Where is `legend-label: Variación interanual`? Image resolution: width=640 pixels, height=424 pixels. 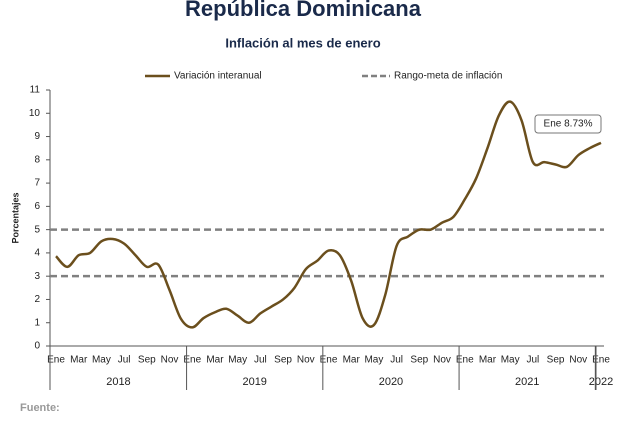
legend-label: Variación interanual is located at coordinates (218, 76).